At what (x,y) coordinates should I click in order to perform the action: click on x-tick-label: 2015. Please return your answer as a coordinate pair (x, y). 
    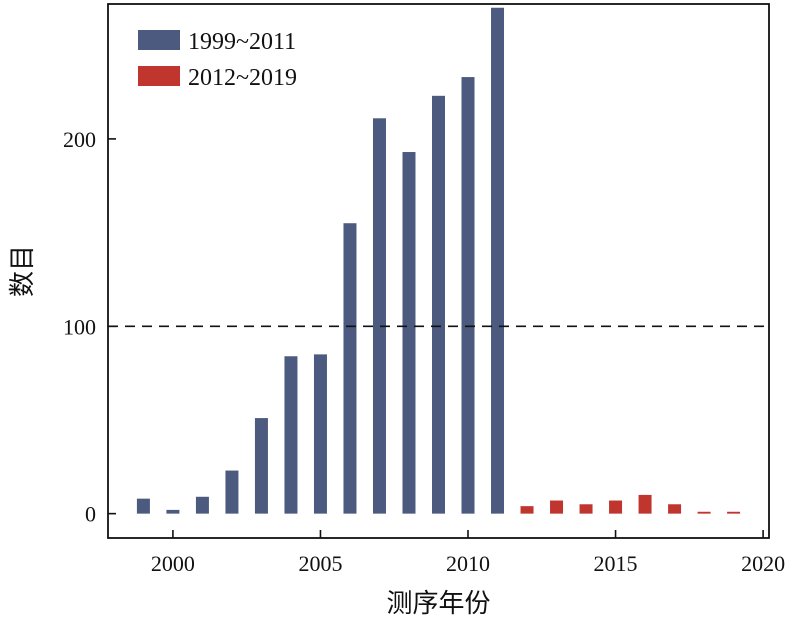
    Looking at the image, I should click on (616, 563).